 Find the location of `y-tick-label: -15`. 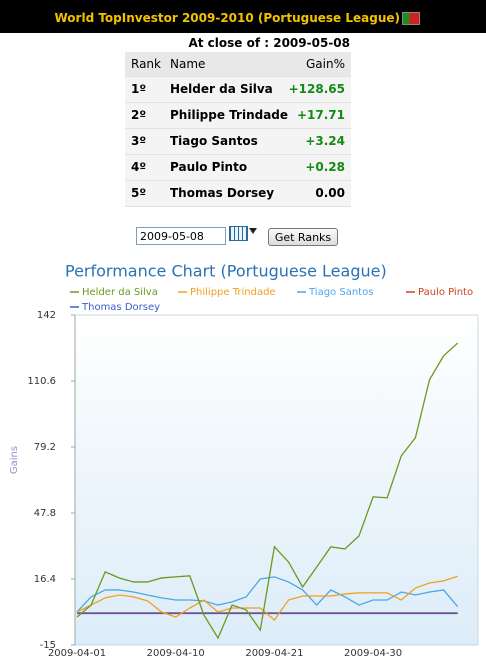

y-tick-label: -15 is located at coordinates (48, 645).